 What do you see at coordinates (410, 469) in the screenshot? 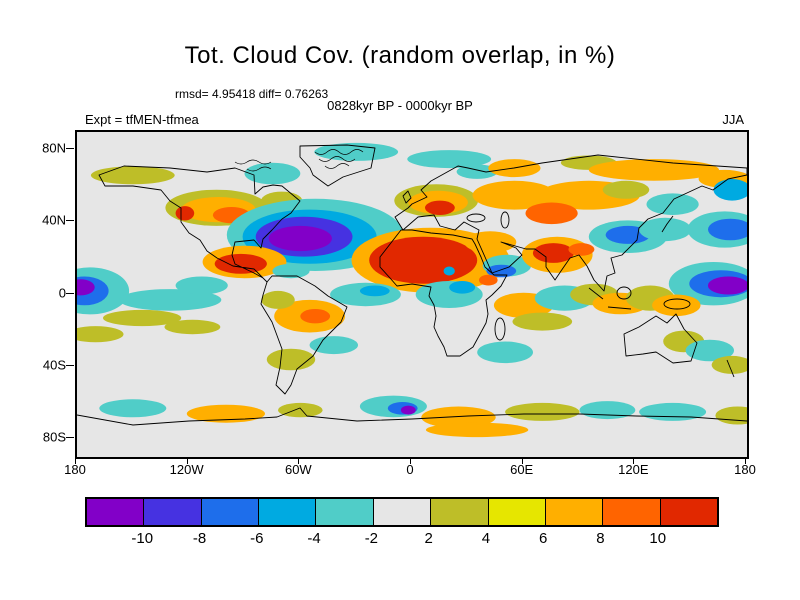
I see `x-axis-tick-label: 0` at bounding box center [410, 469].